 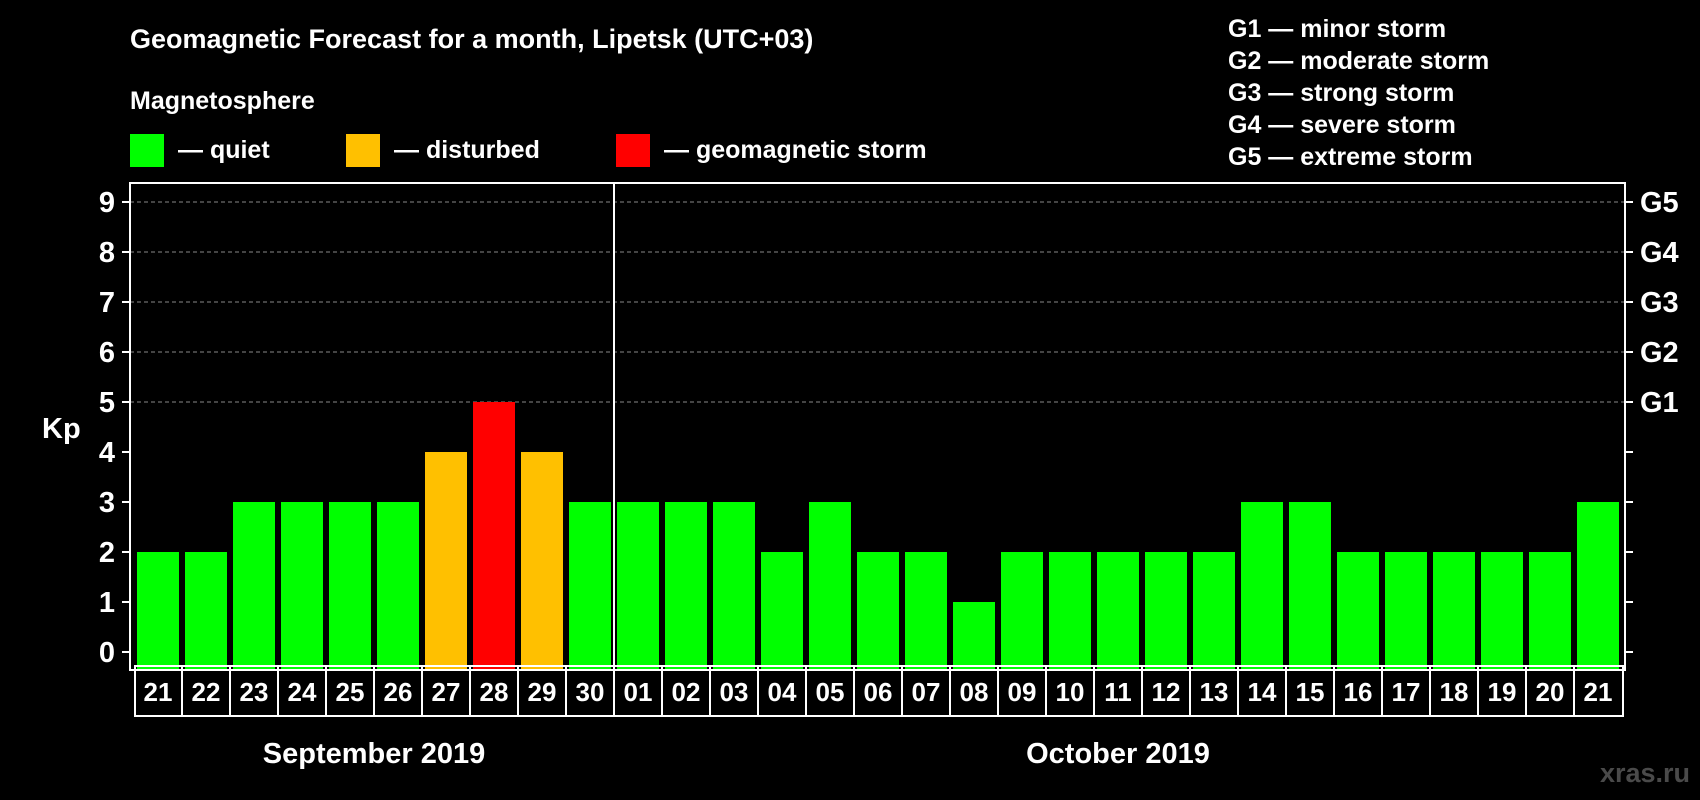 What do you see at coordinates (1358, 692) in the screenshot?
I see `date-label: 16` at bounding box center [1358, 692].